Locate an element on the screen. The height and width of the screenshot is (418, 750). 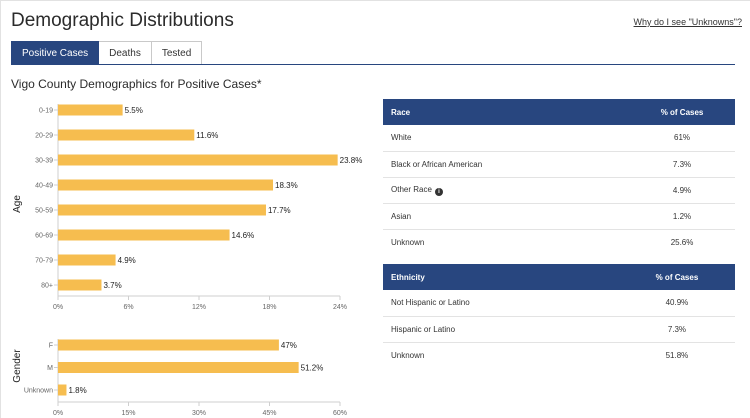
age-x-tick-label: 24% is located at coordinates (340, 307).